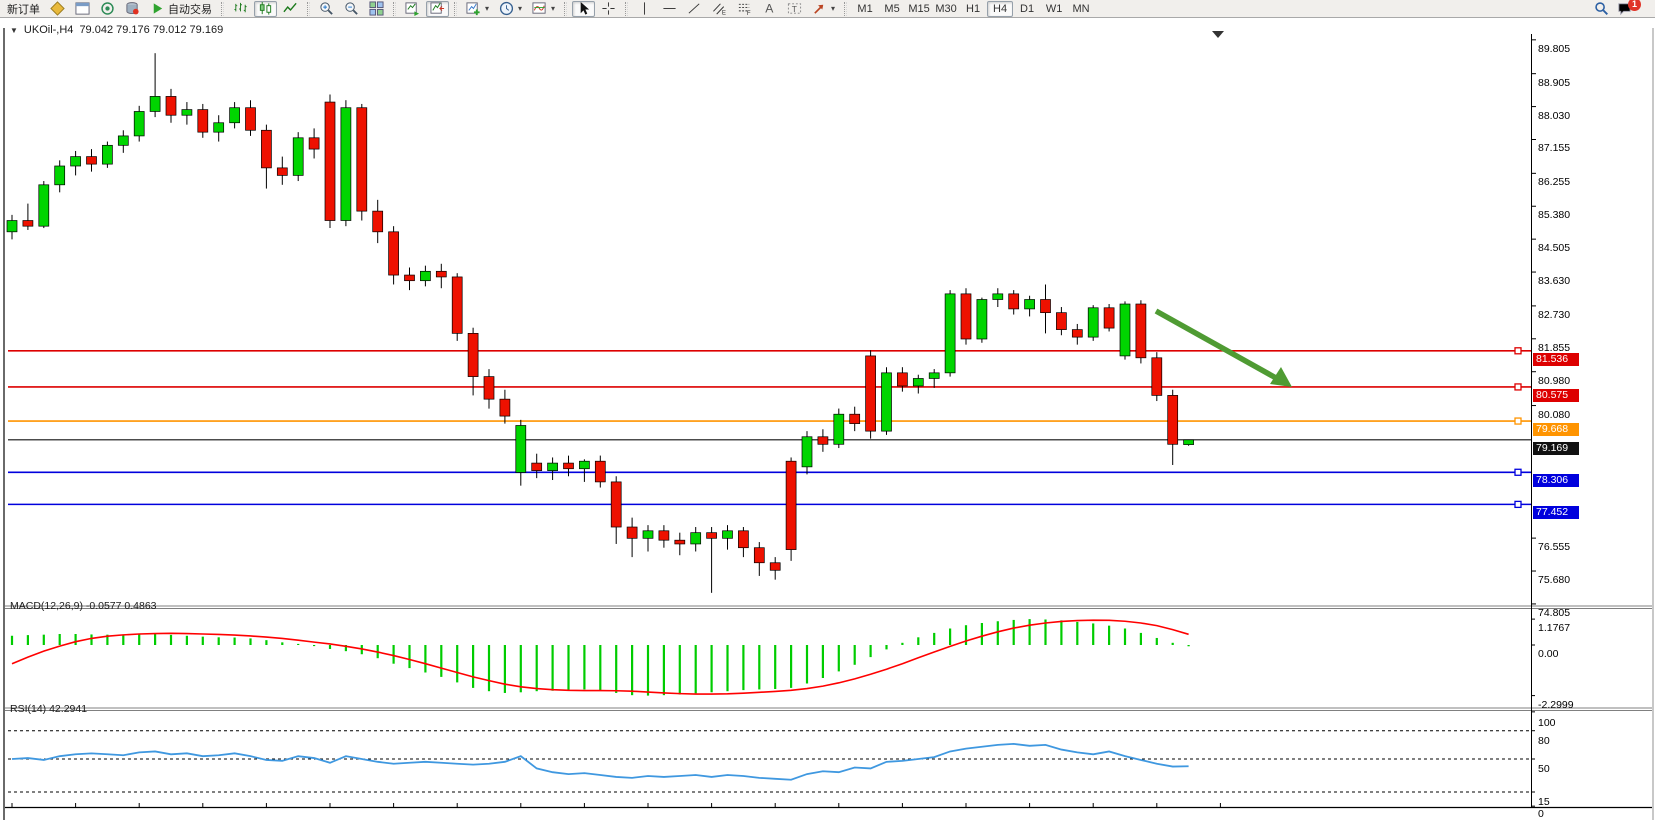 This screenshot has height=820, width=1655. Describe the element at coordinates (412, 9) in the screenshot. I see `auto-scroll-button` at that location.